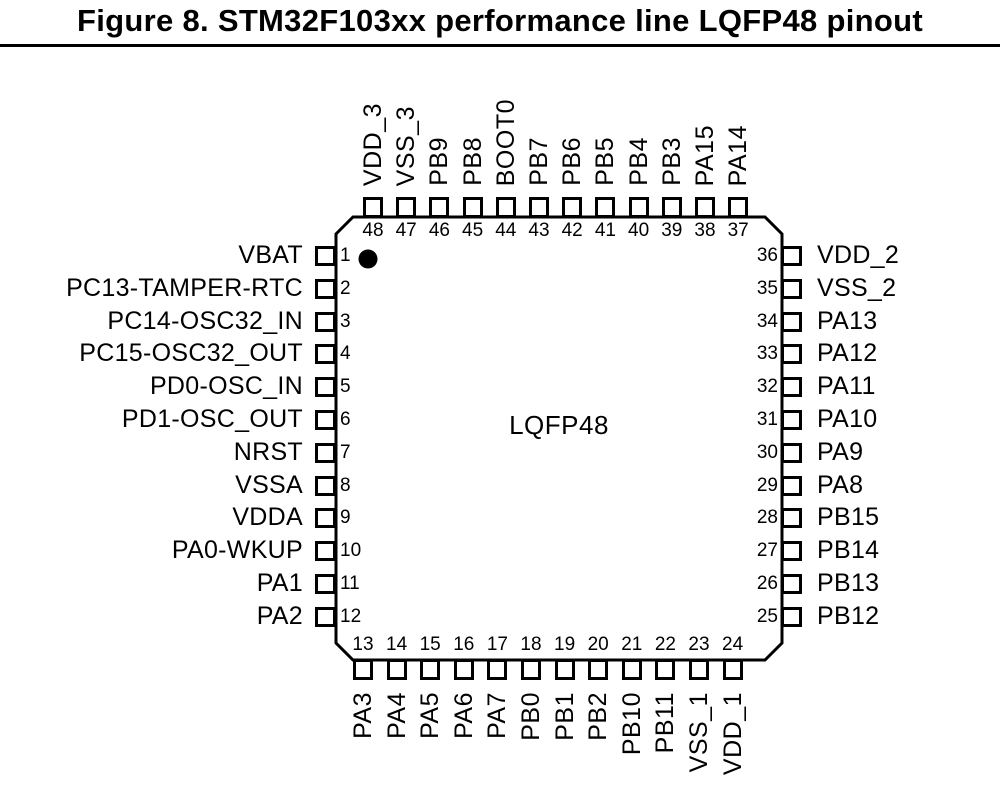  What do you see at coordinates (767, 583) in the screenshot?
I see `pin-number: 26` at bounding box center [767, 583].